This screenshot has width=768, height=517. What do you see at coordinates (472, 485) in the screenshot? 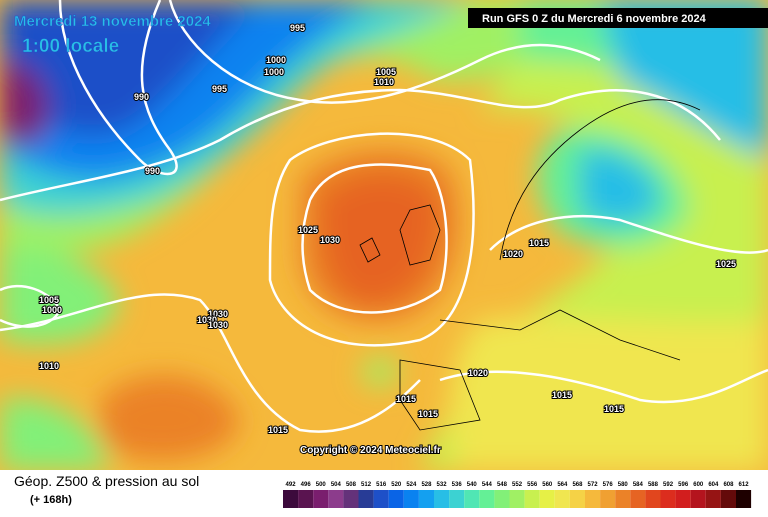
I see `colorbar-label: 540` at bounding box center [472, 485].